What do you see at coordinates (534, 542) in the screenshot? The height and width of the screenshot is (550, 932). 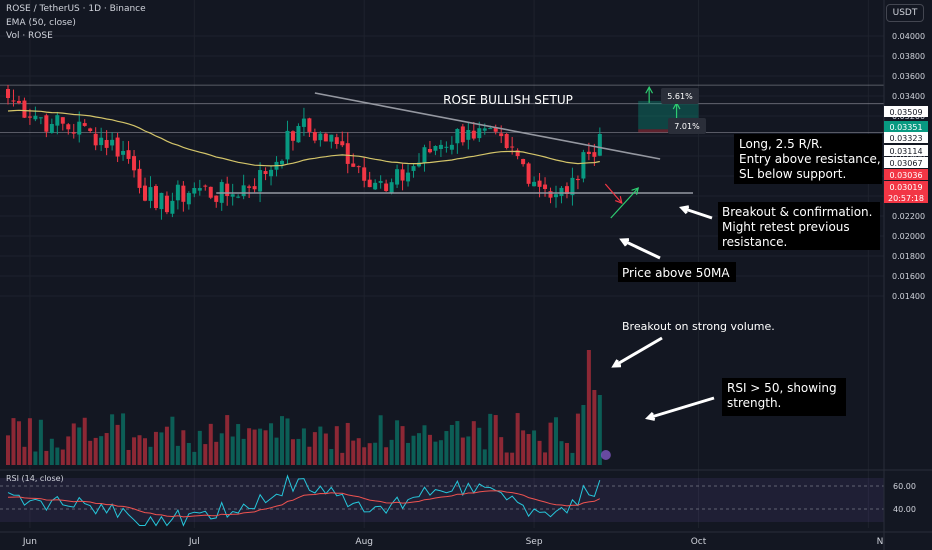 I see `time-axis-label: Sep` at bounding box center [534, 542].